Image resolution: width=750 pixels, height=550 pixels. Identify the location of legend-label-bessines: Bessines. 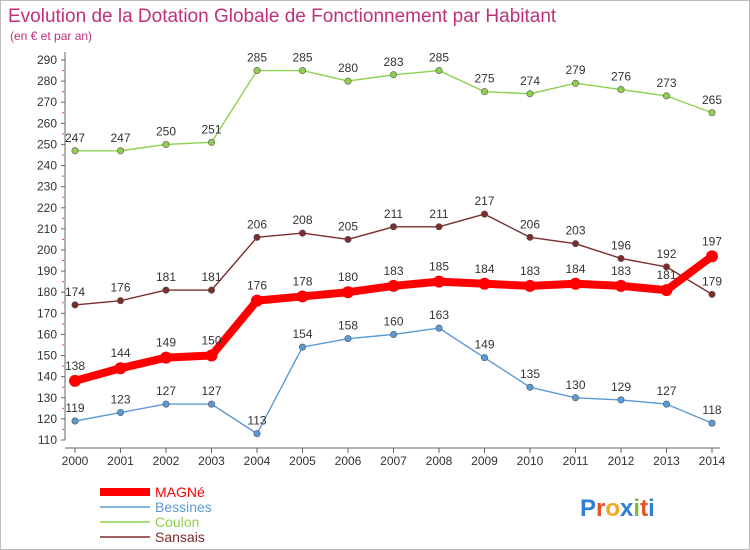
(183, 507).